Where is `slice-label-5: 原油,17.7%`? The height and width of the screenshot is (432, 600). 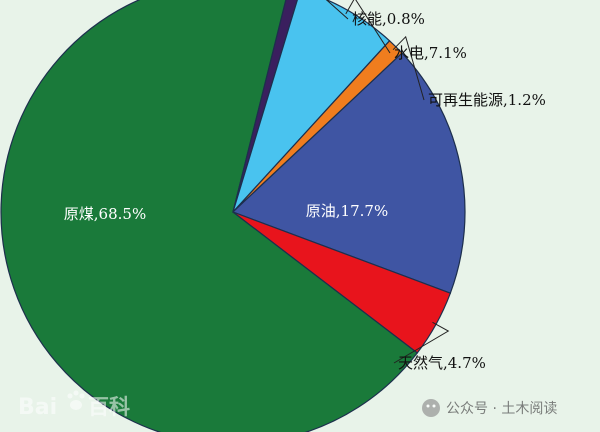 slice-label-5: 原油,17.7% is located at coordinates (347, 211).